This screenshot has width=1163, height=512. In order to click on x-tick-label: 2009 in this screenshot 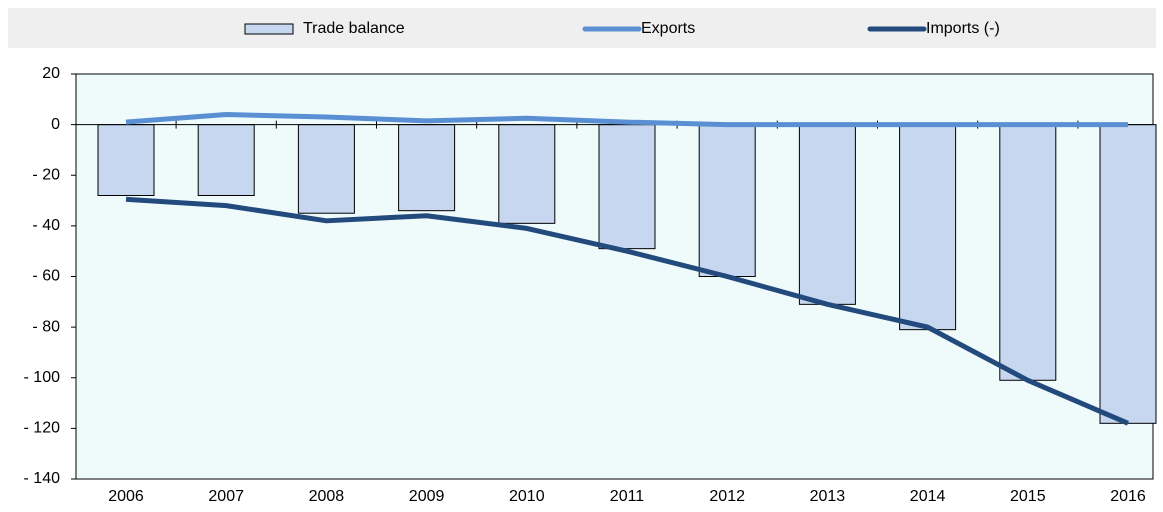, I will do `click(427, 496)`.